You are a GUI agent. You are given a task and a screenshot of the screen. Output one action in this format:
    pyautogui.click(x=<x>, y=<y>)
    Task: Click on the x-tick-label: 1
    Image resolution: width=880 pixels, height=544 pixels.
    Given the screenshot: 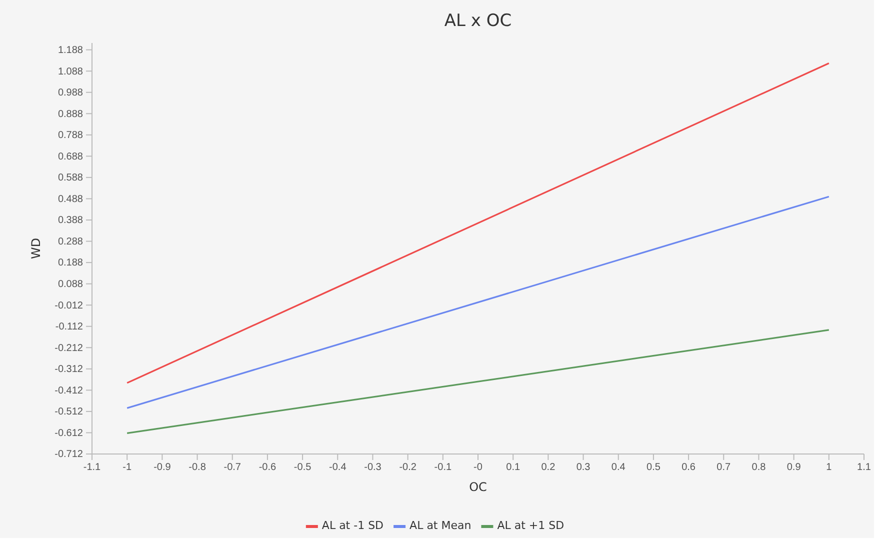 What is the action you would take?
    pyautogui.click(x=829, y=468)
    